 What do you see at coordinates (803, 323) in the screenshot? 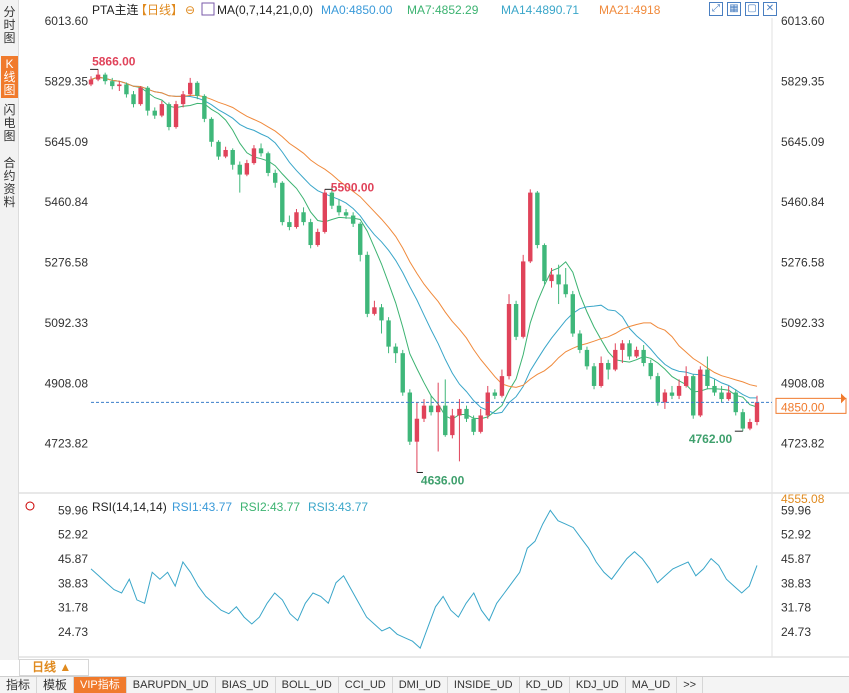
I see `right-price-tick: 5092.33` at bounding box center [803, 323].